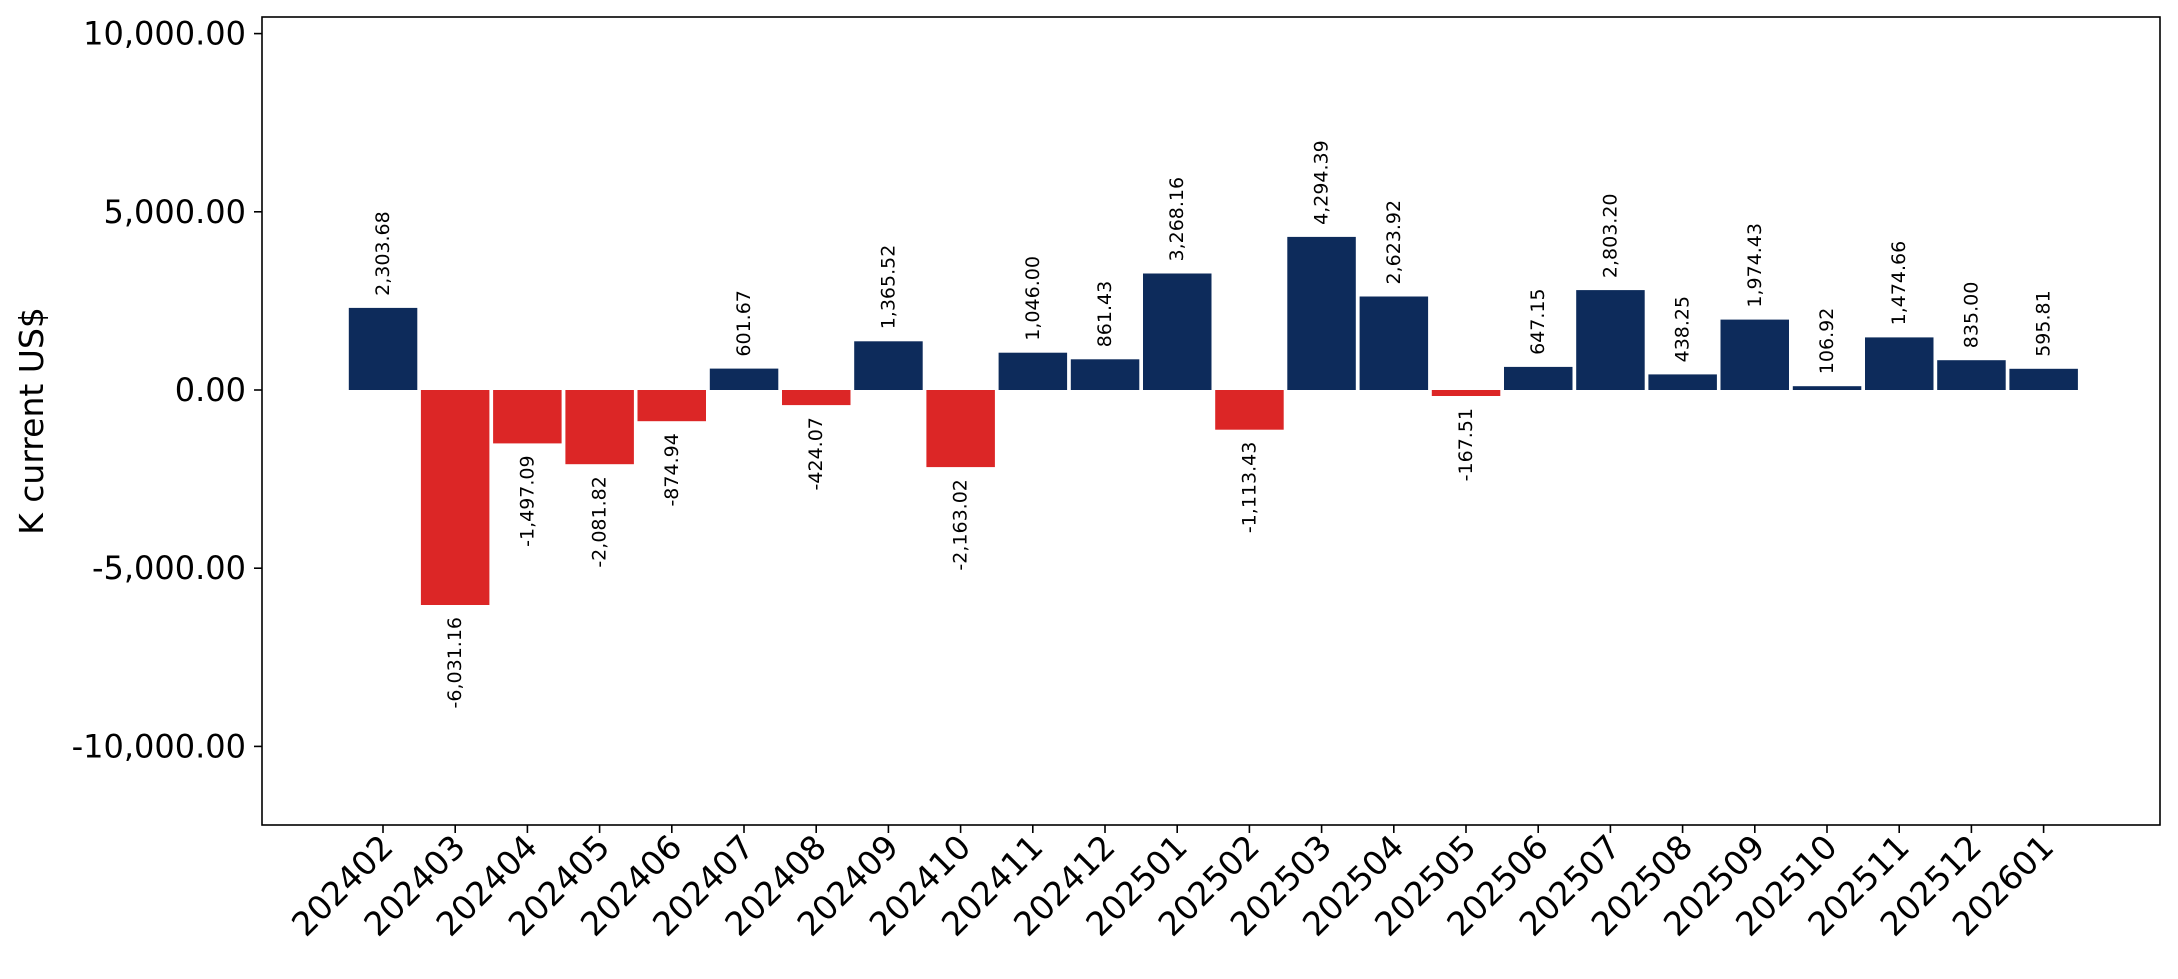 This screenshot has height=979, width=2178. I want to click on data-label-202511: 1,474.66, so click(1899, 283).